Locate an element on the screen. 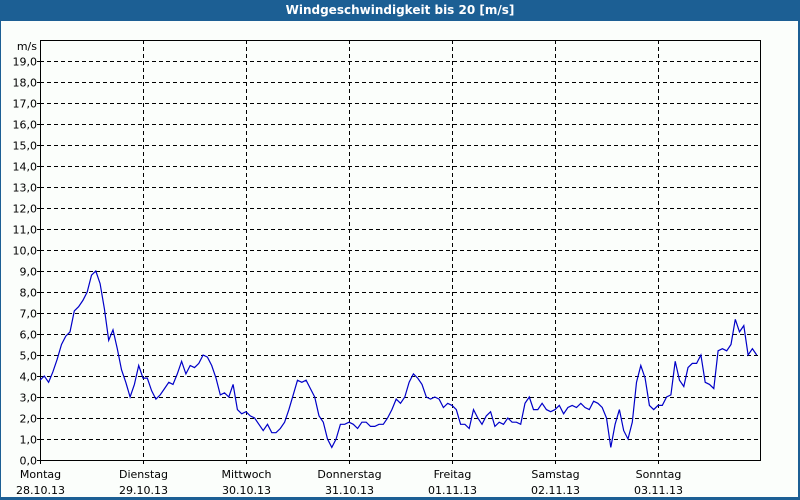 The image size is (800, 500). x-tick-day-label: Montag is located at coordinates (40, 474).